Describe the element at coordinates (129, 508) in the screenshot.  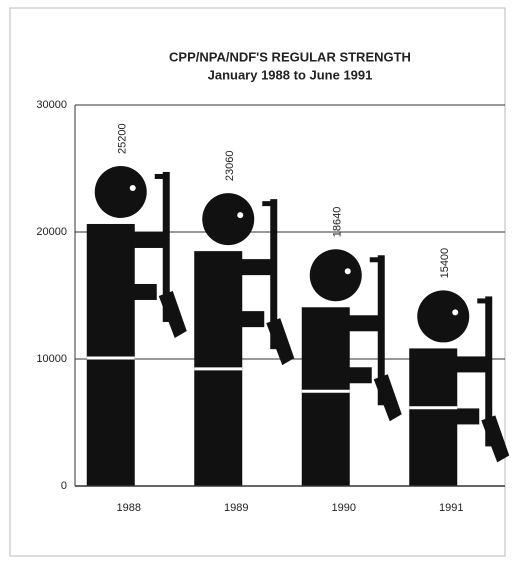
I see `x-tick-label: 1988` at that location.